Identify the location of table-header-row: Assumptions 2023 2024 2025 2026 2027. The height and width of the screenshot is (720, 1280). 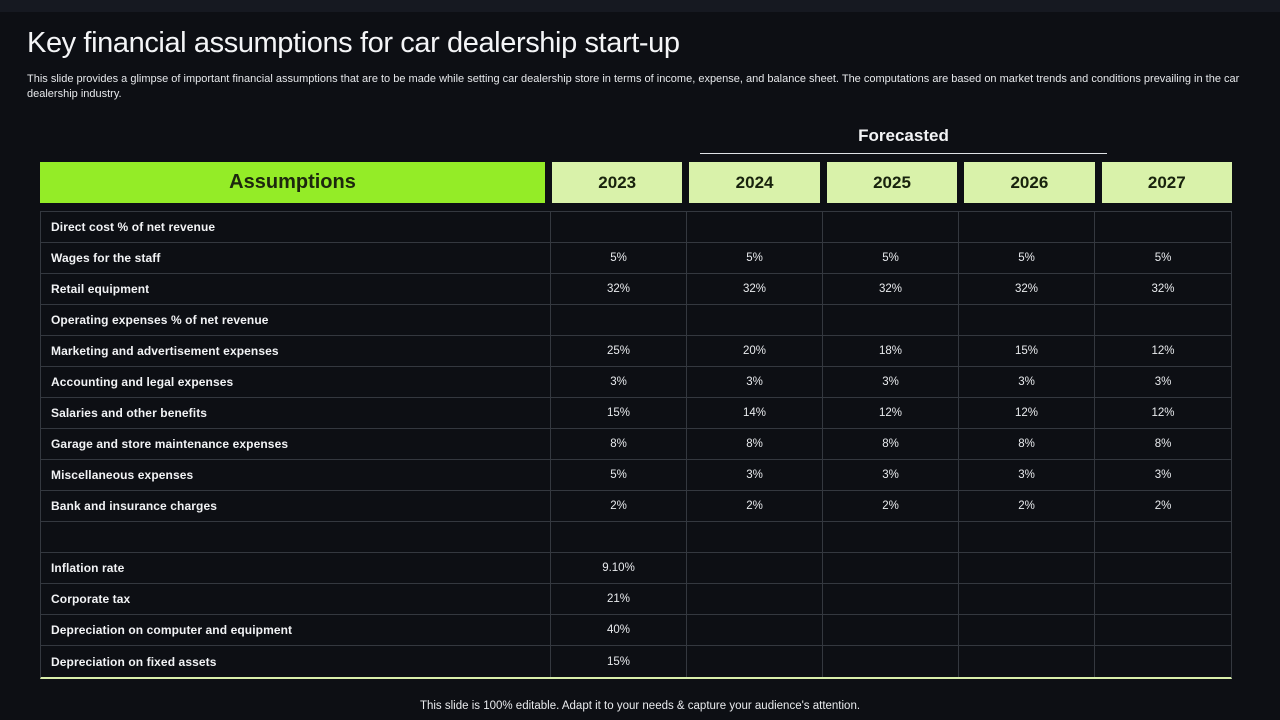
(636, 182).